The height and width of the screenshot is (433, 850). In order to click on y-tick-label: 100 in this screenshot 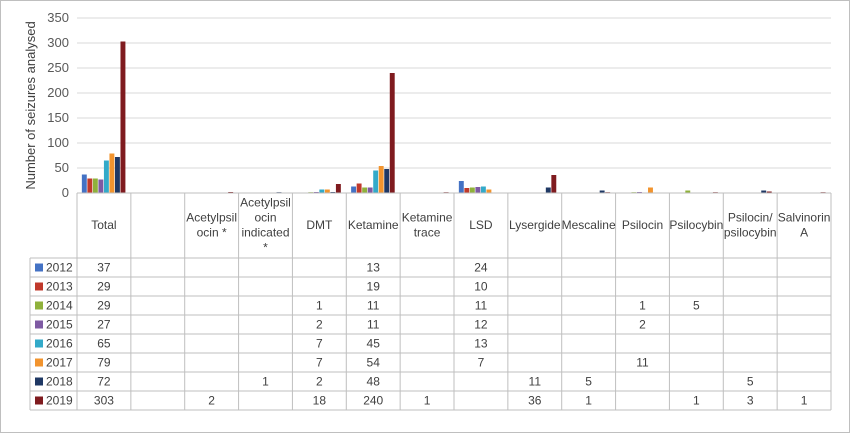, I will do `click(58, 142)`.